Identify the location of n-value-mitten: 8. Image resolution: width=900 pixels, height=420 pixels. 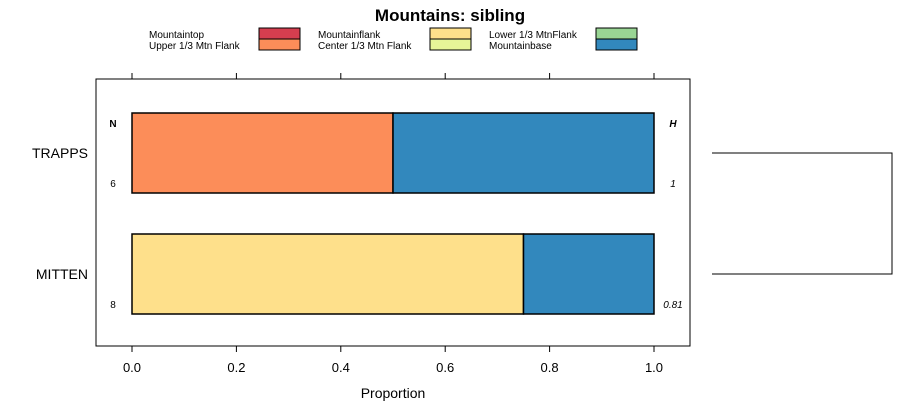
(113, 305).